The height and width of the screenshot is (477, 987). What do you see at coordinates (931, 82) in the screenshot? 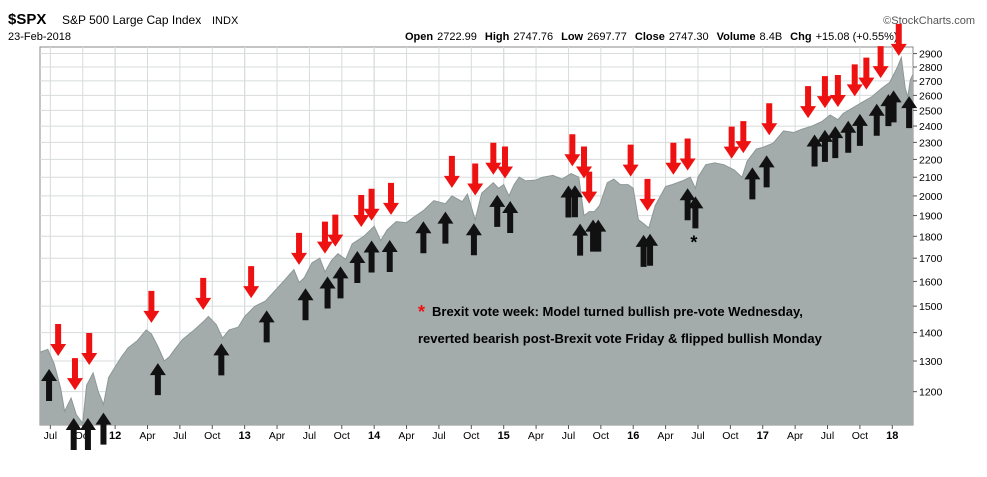
I see `y-tick-label: 2700` at bounding box center [931, 82].